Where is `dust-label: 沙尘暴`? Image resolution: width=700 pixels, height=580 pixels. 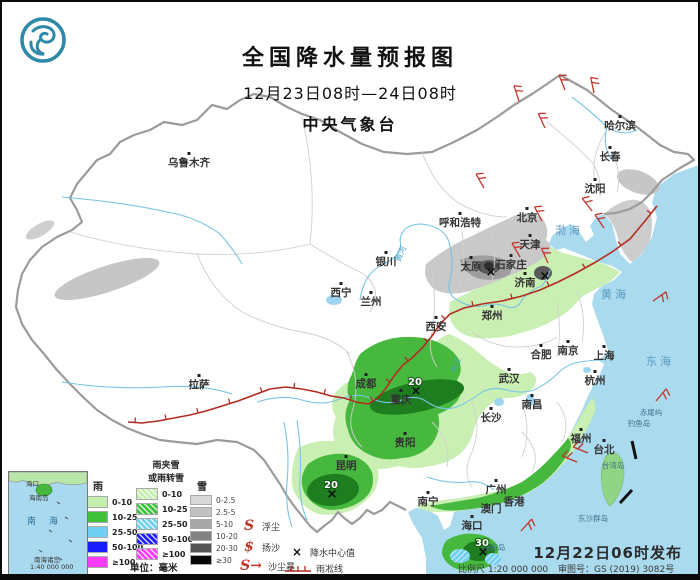 dust-label: 沙尘暴 is located at coordinates (282, 567).